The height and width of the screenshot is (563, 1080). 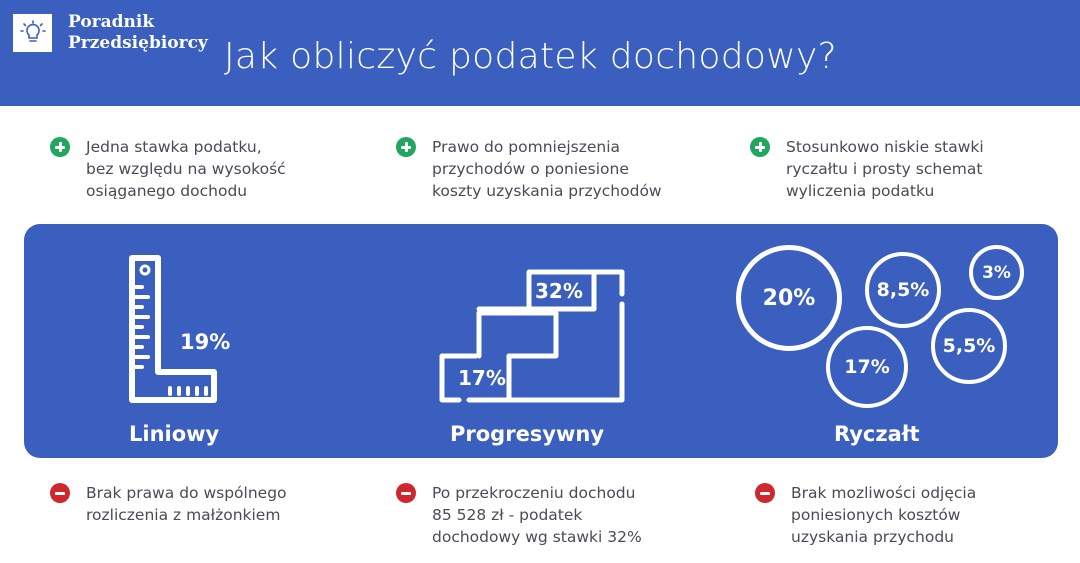 What do you see at coordinates (138, 43) in the screenshot?
I see `brand-line-2: Przedsiębiorcy` at bounding box center [138, 43].